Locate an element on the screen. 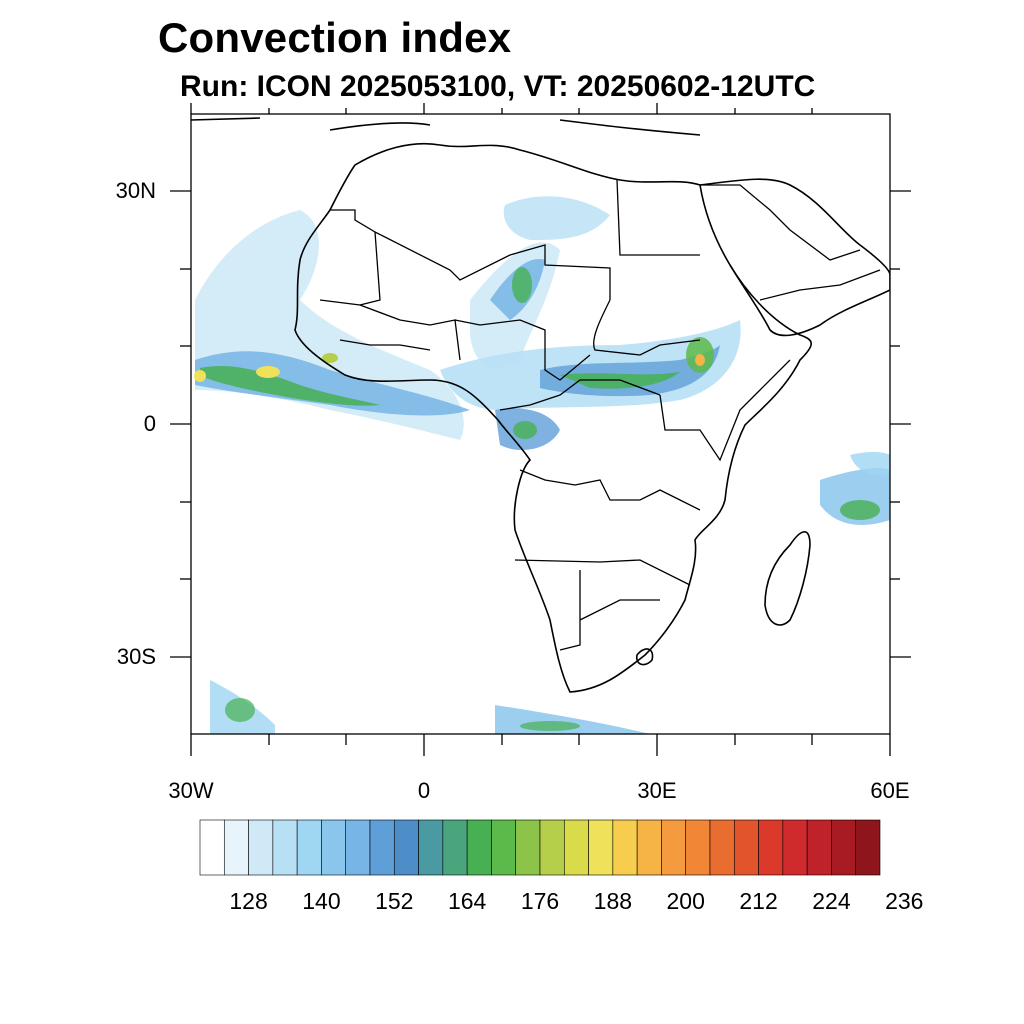  convection-max-indian-ocean is located at coordinates (860, 510).